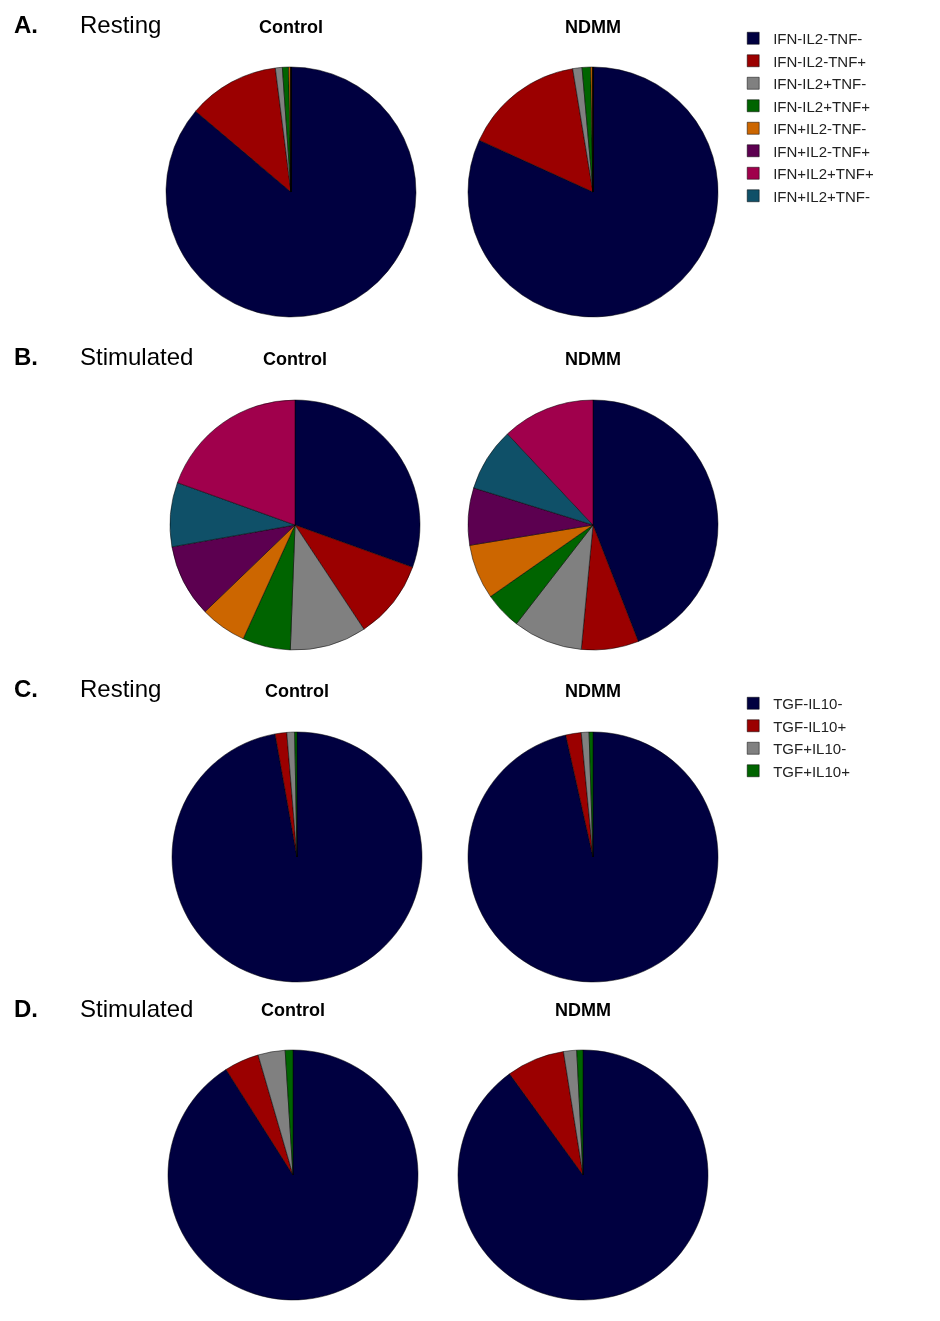 The width and height of the screenshot is (940, 1321). I want to click on legend-label: IFN+IL2+TNF-, so click(821, 196).